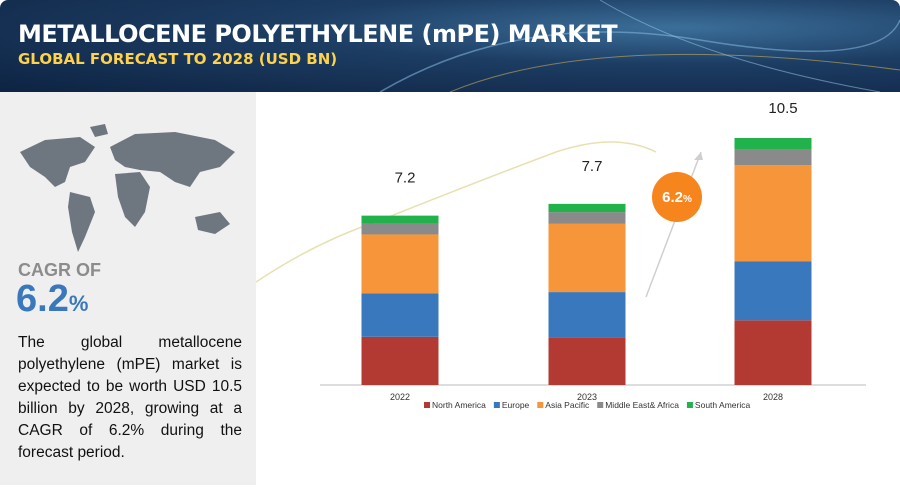  I want to click on cagr-value: 6.2%, so click(52, 299).